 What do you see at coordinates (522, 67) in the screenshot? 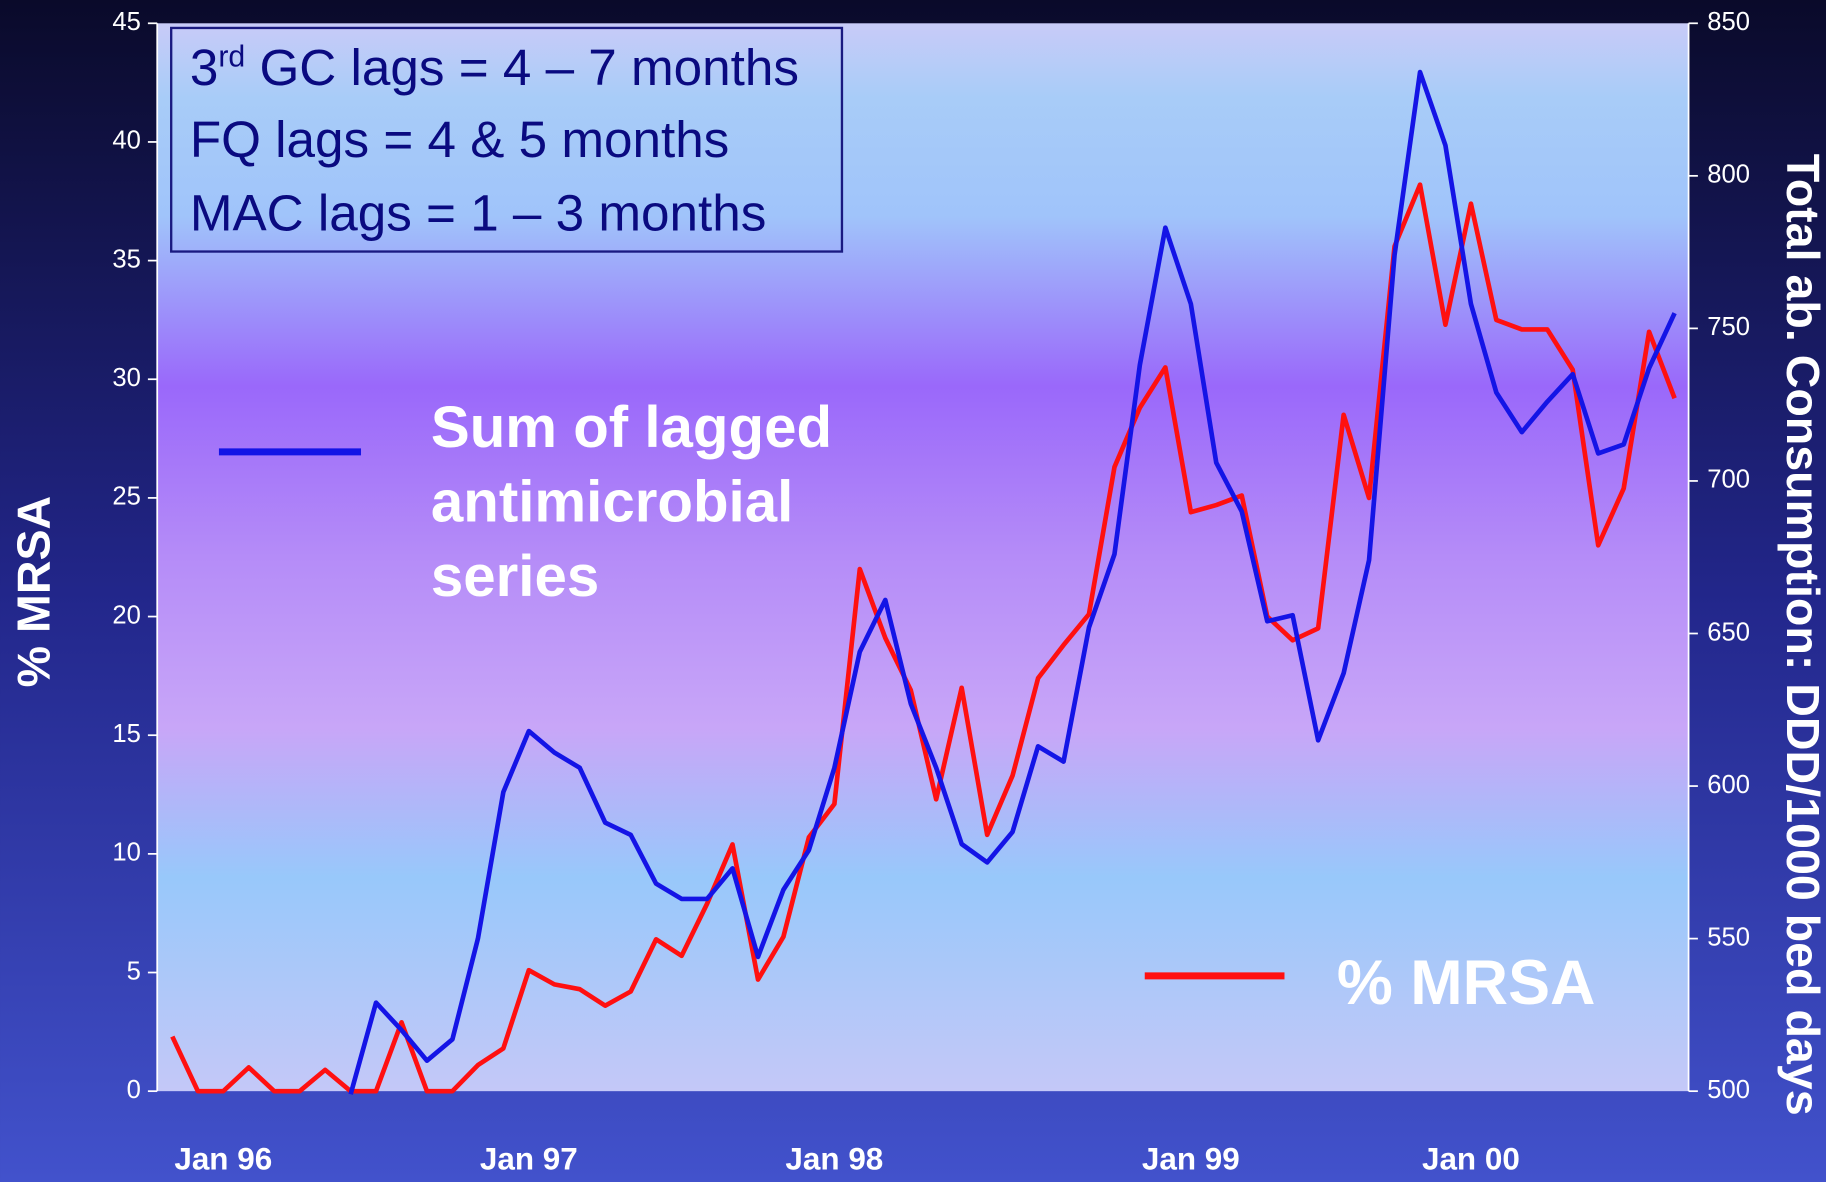
I see `annotation-text: GC lags = 4 – 7 months` at bounding box center [522, 67].